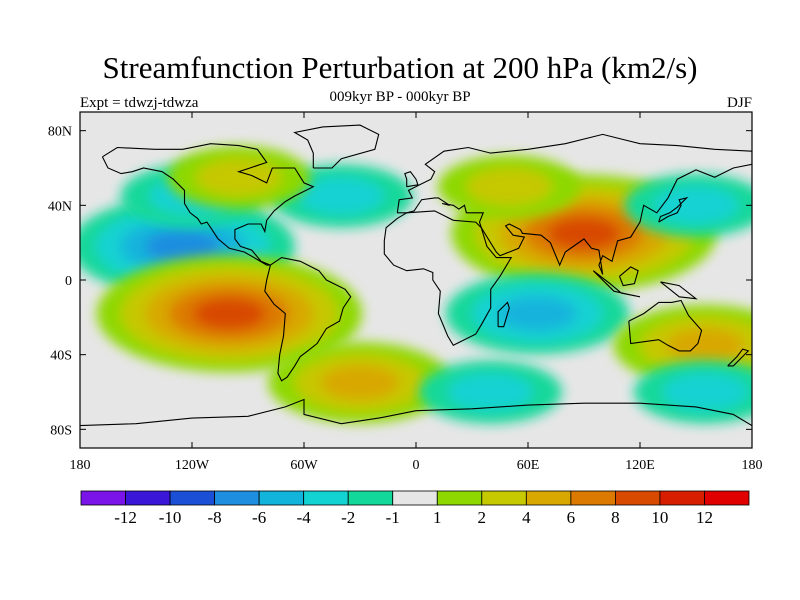 This screenshot has width=800, height=600. I want to click on australia-outline, so click(665, 325).